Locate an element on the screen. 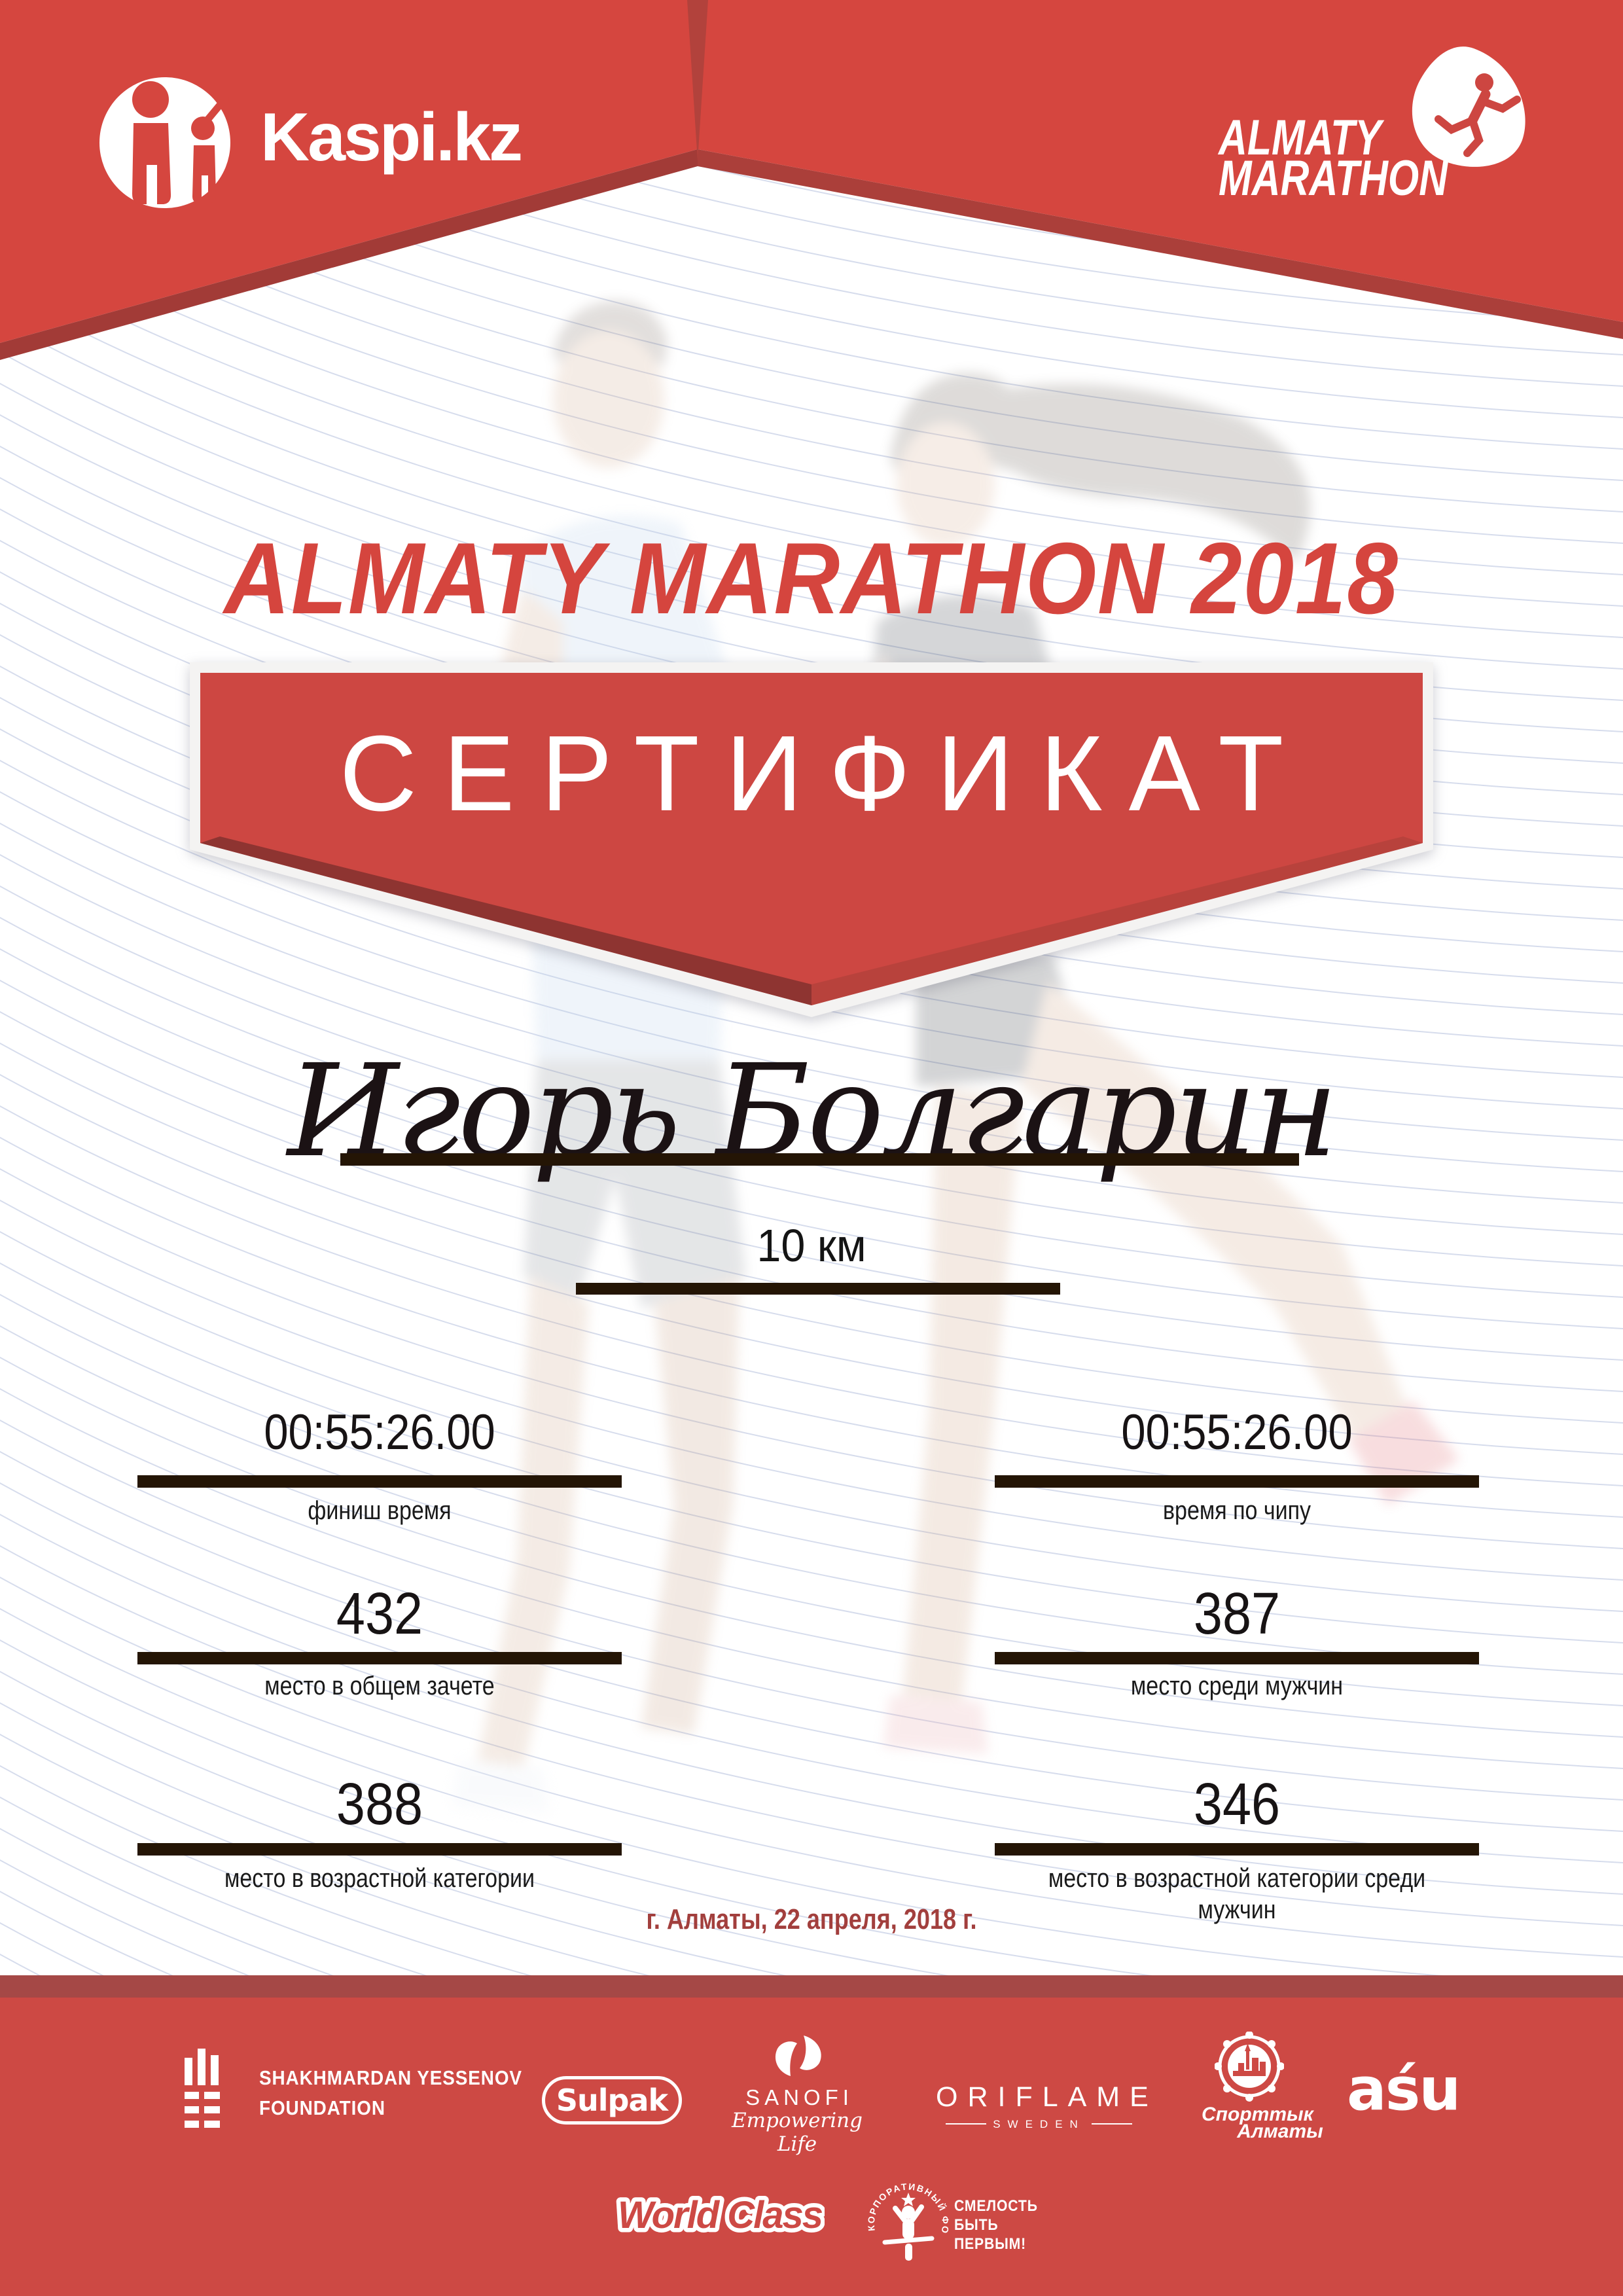 This screenshot has height=2296, width=1623. kaspi-logo-icon is located at coordinates (164, 142).